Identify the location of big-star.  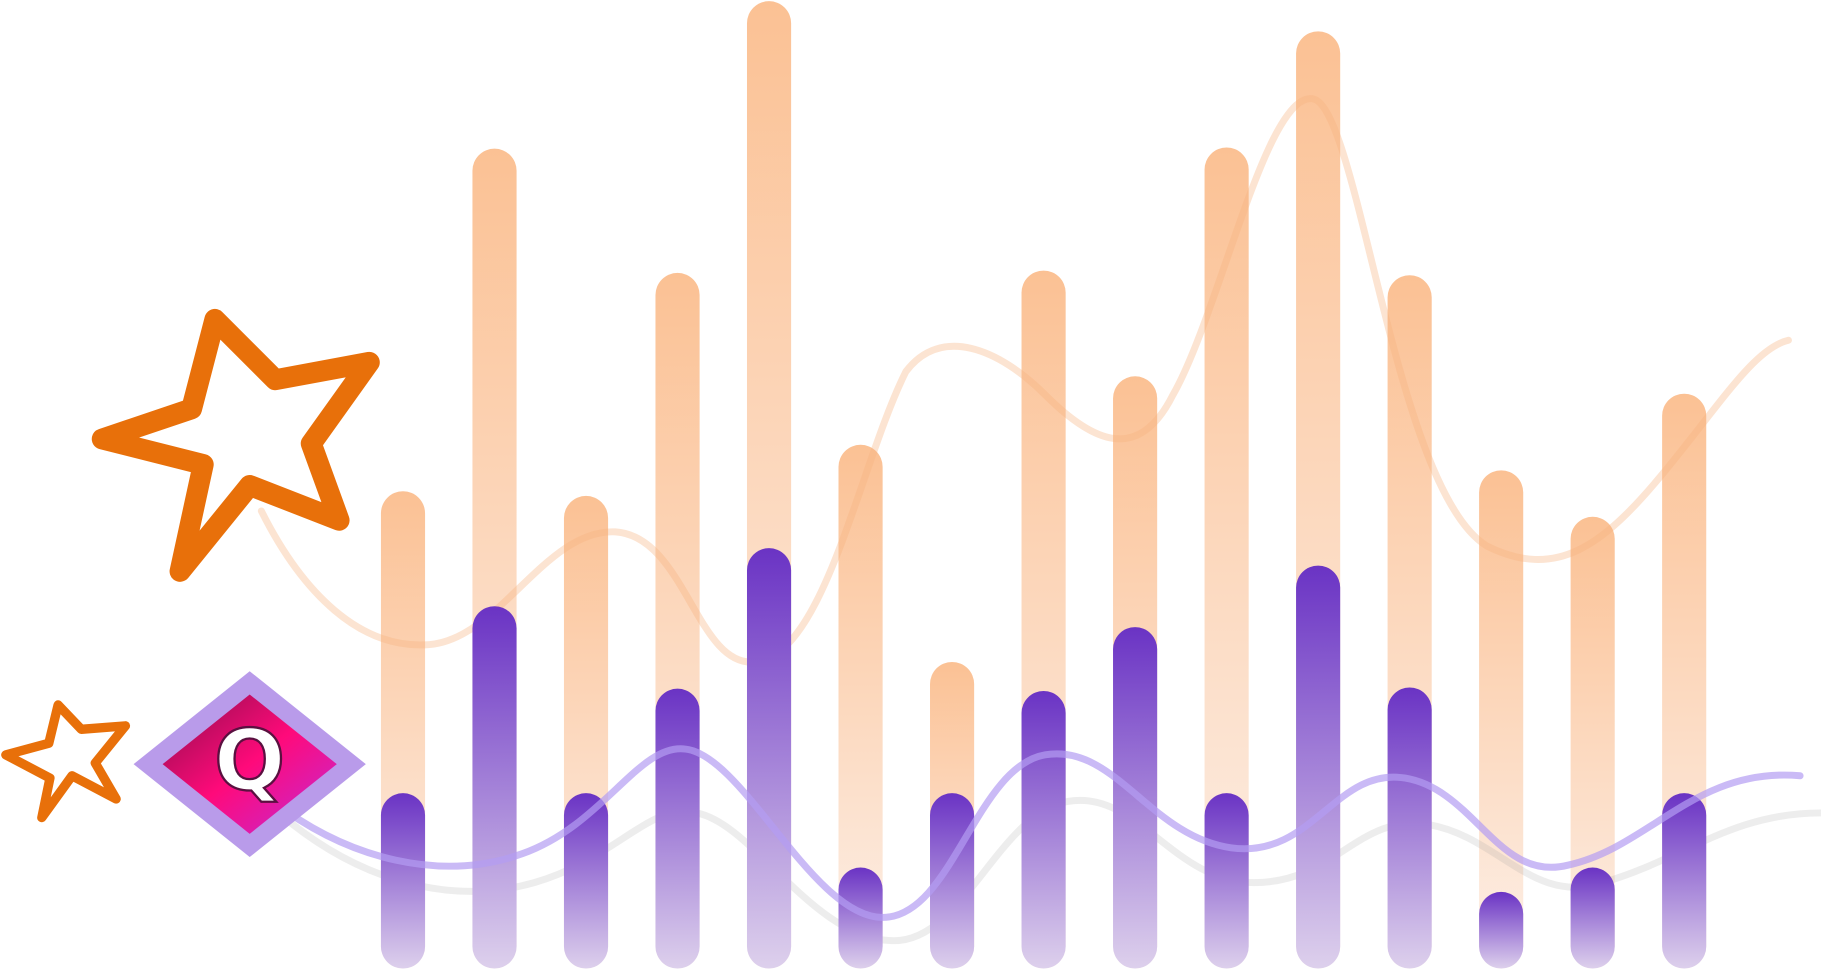
(235, 445).